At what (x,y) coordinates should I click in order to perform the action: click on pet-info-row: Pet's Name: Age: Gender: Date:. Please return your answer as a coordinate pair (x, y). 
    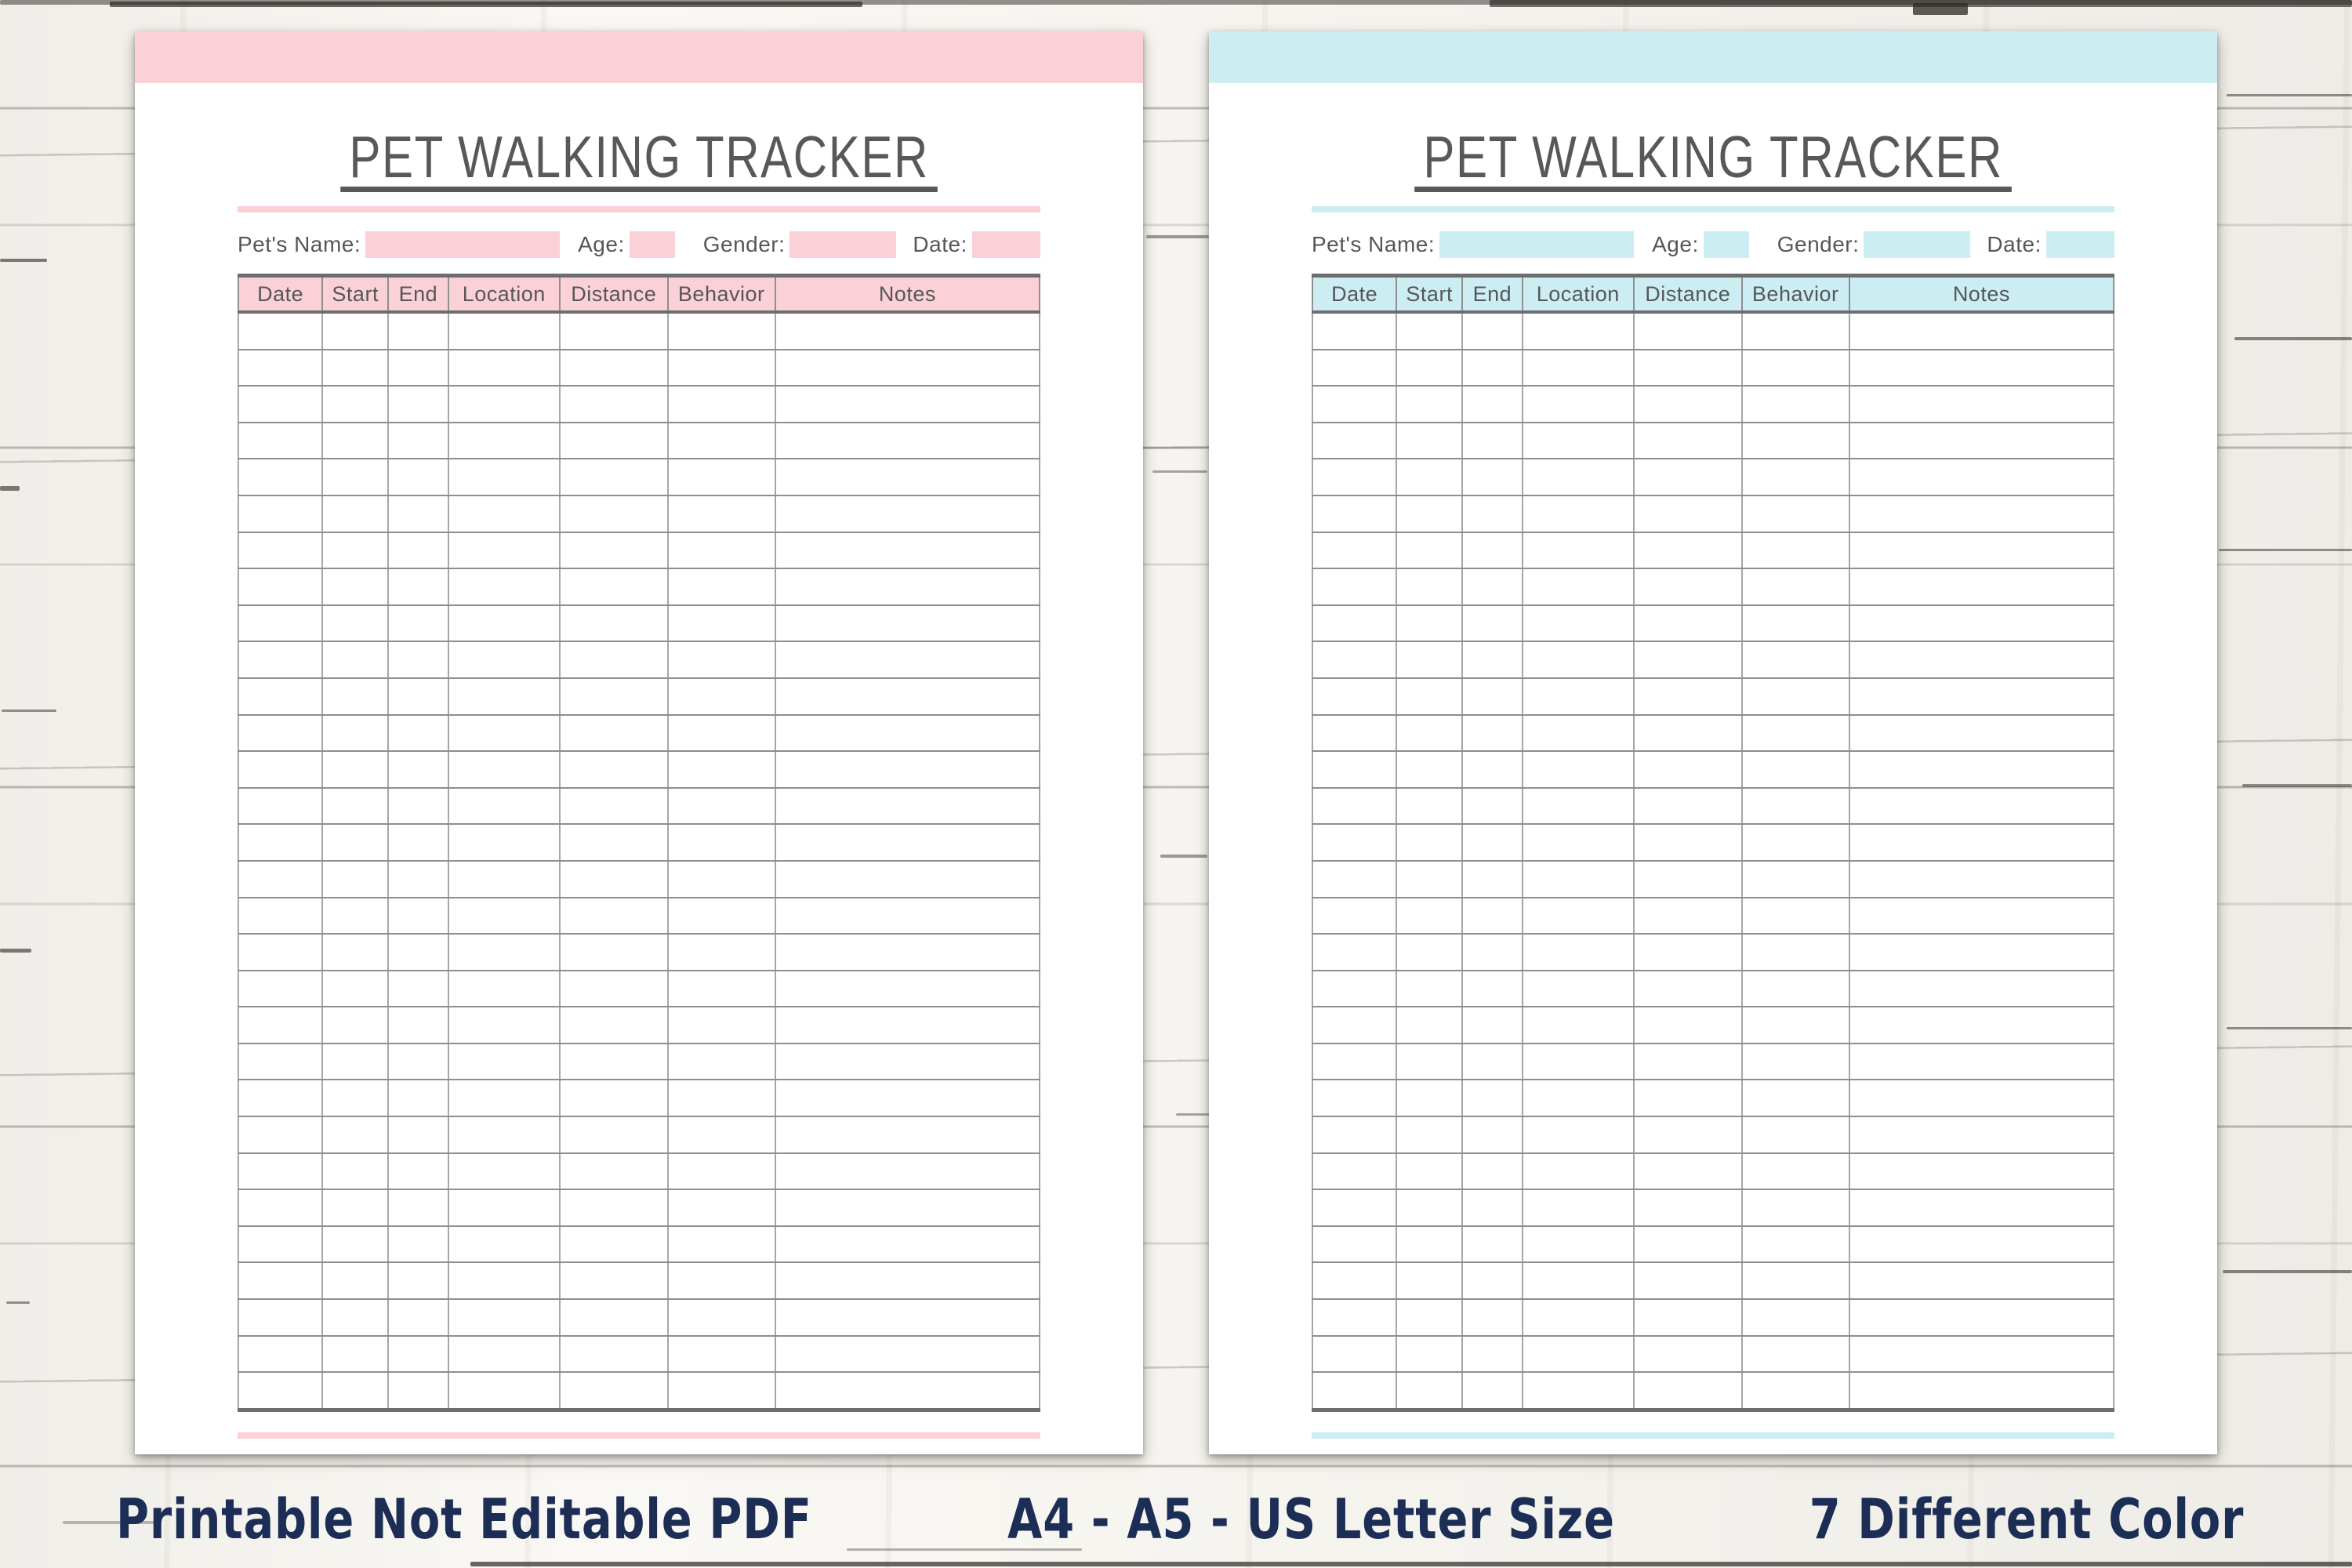
    Looking at the image, I should click on (639, 244).